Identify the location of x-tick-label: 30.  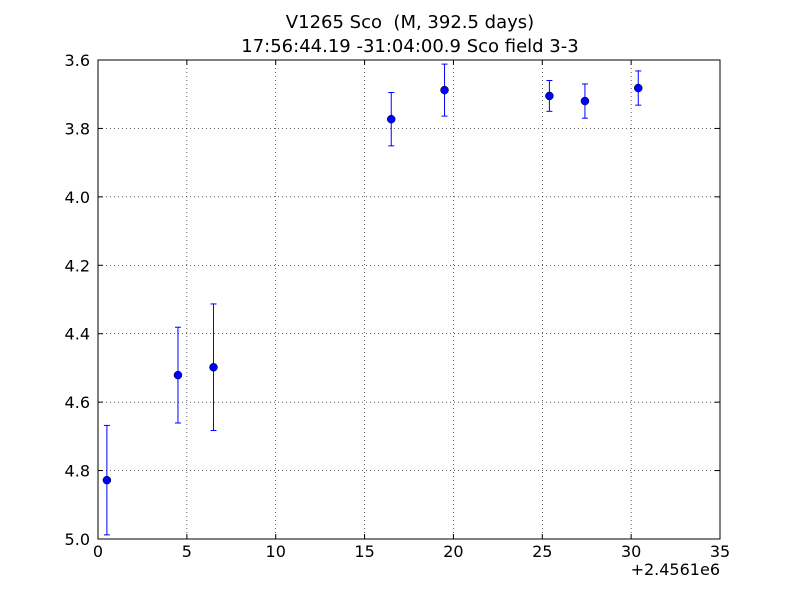
(631, 551).